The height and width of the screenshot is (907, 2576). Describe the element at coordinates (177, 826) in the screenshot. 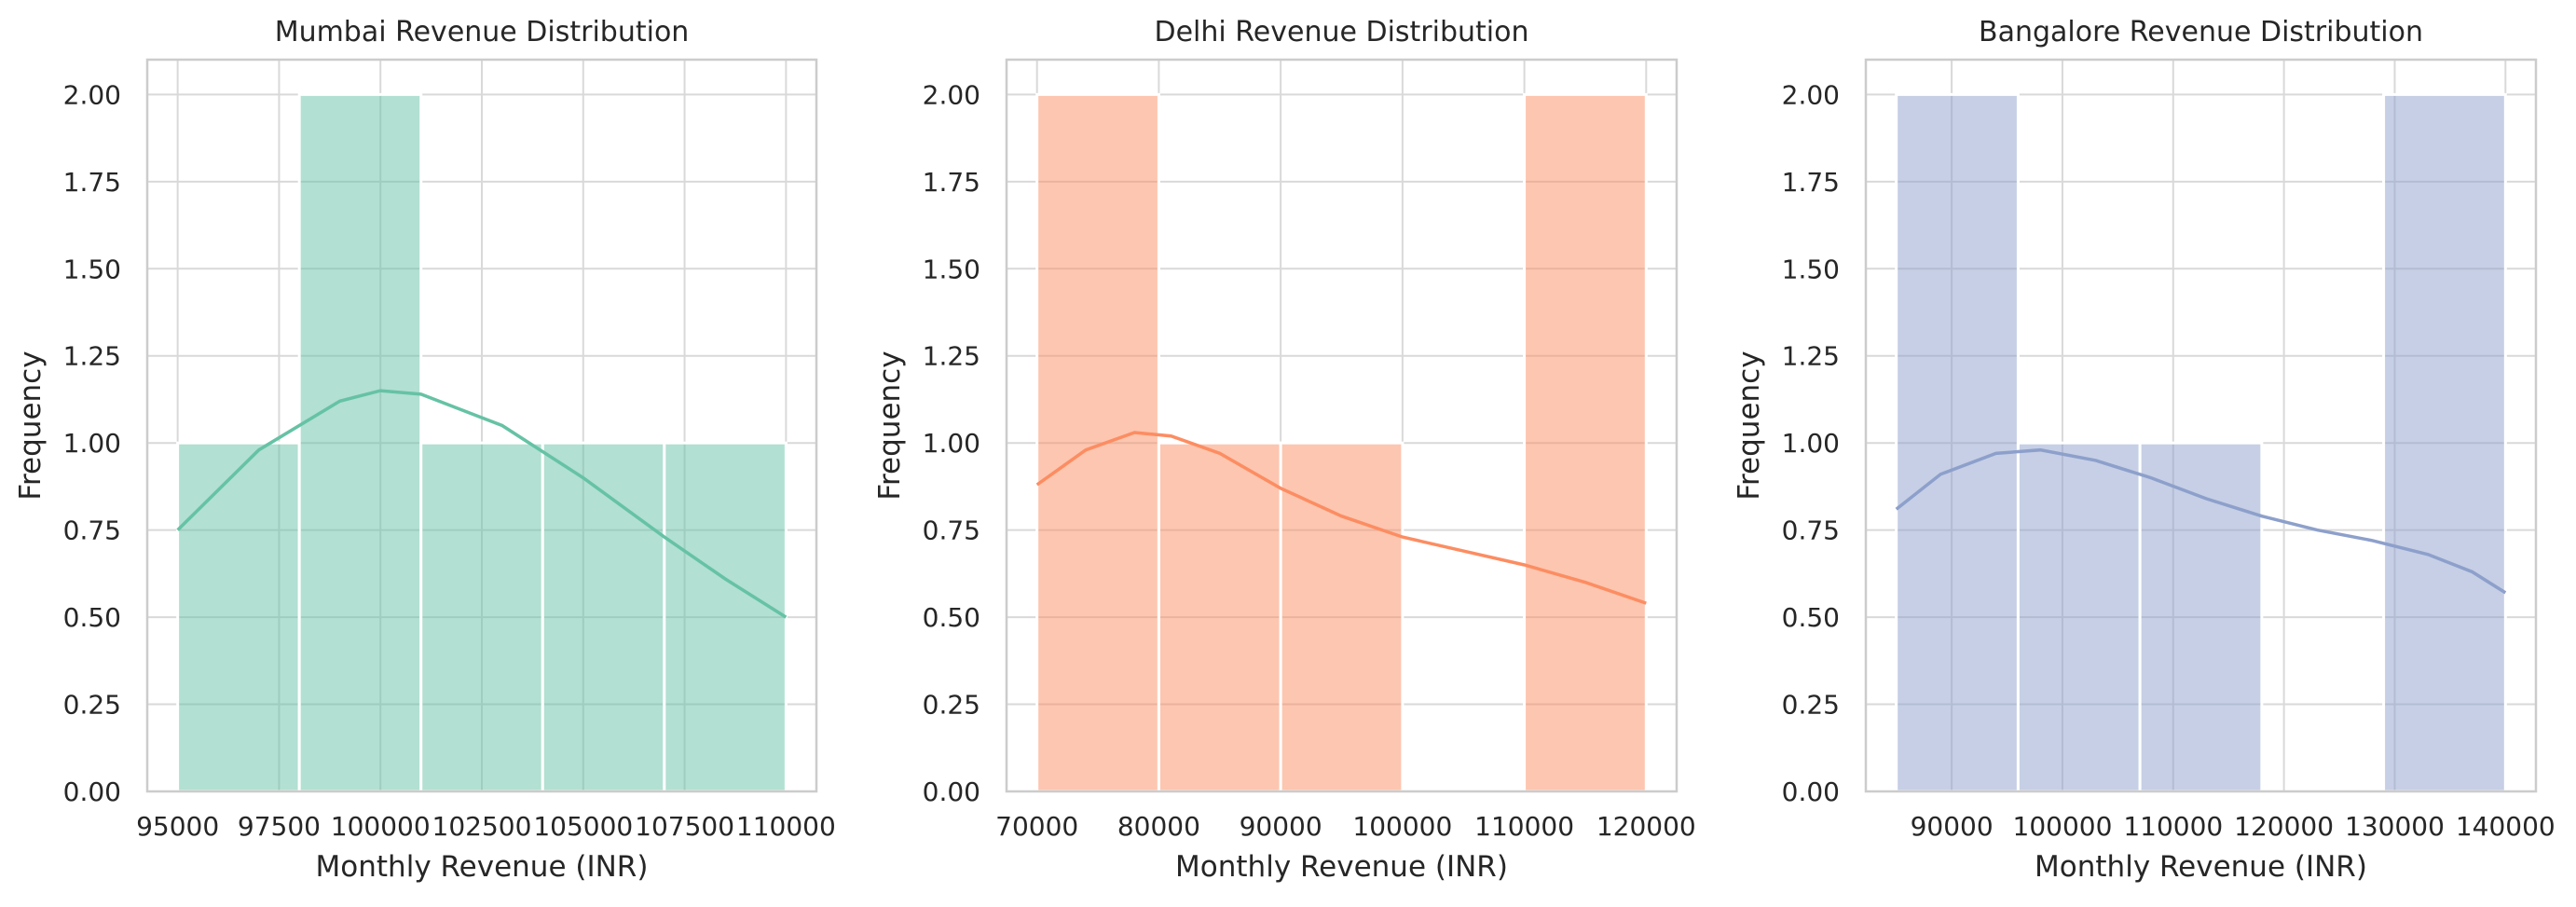

I see `x-tick-label: 95000` at that location.